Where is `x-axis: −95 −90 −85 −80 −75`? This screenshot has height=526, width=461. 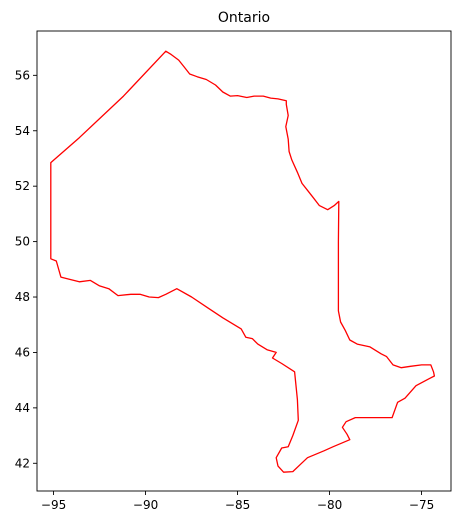
x-axis: −95 −90 −85 −80 −75 is located at coordinates (237, 501).